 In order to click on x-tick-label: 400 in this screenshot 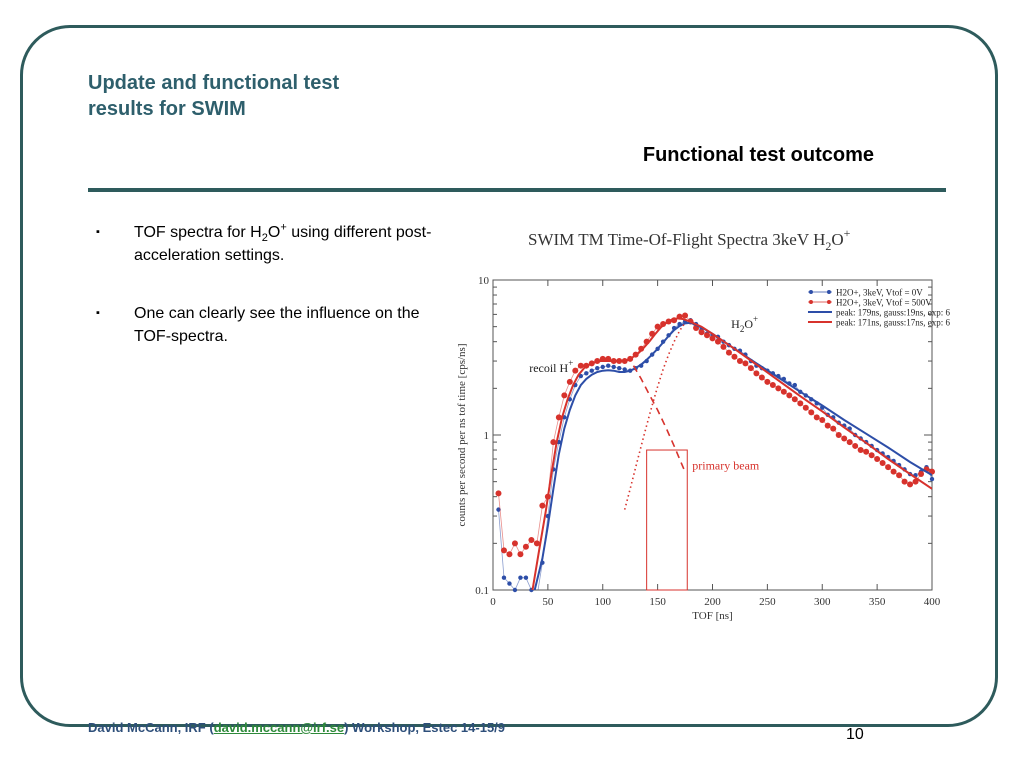, I will do `click(932, 602)`.